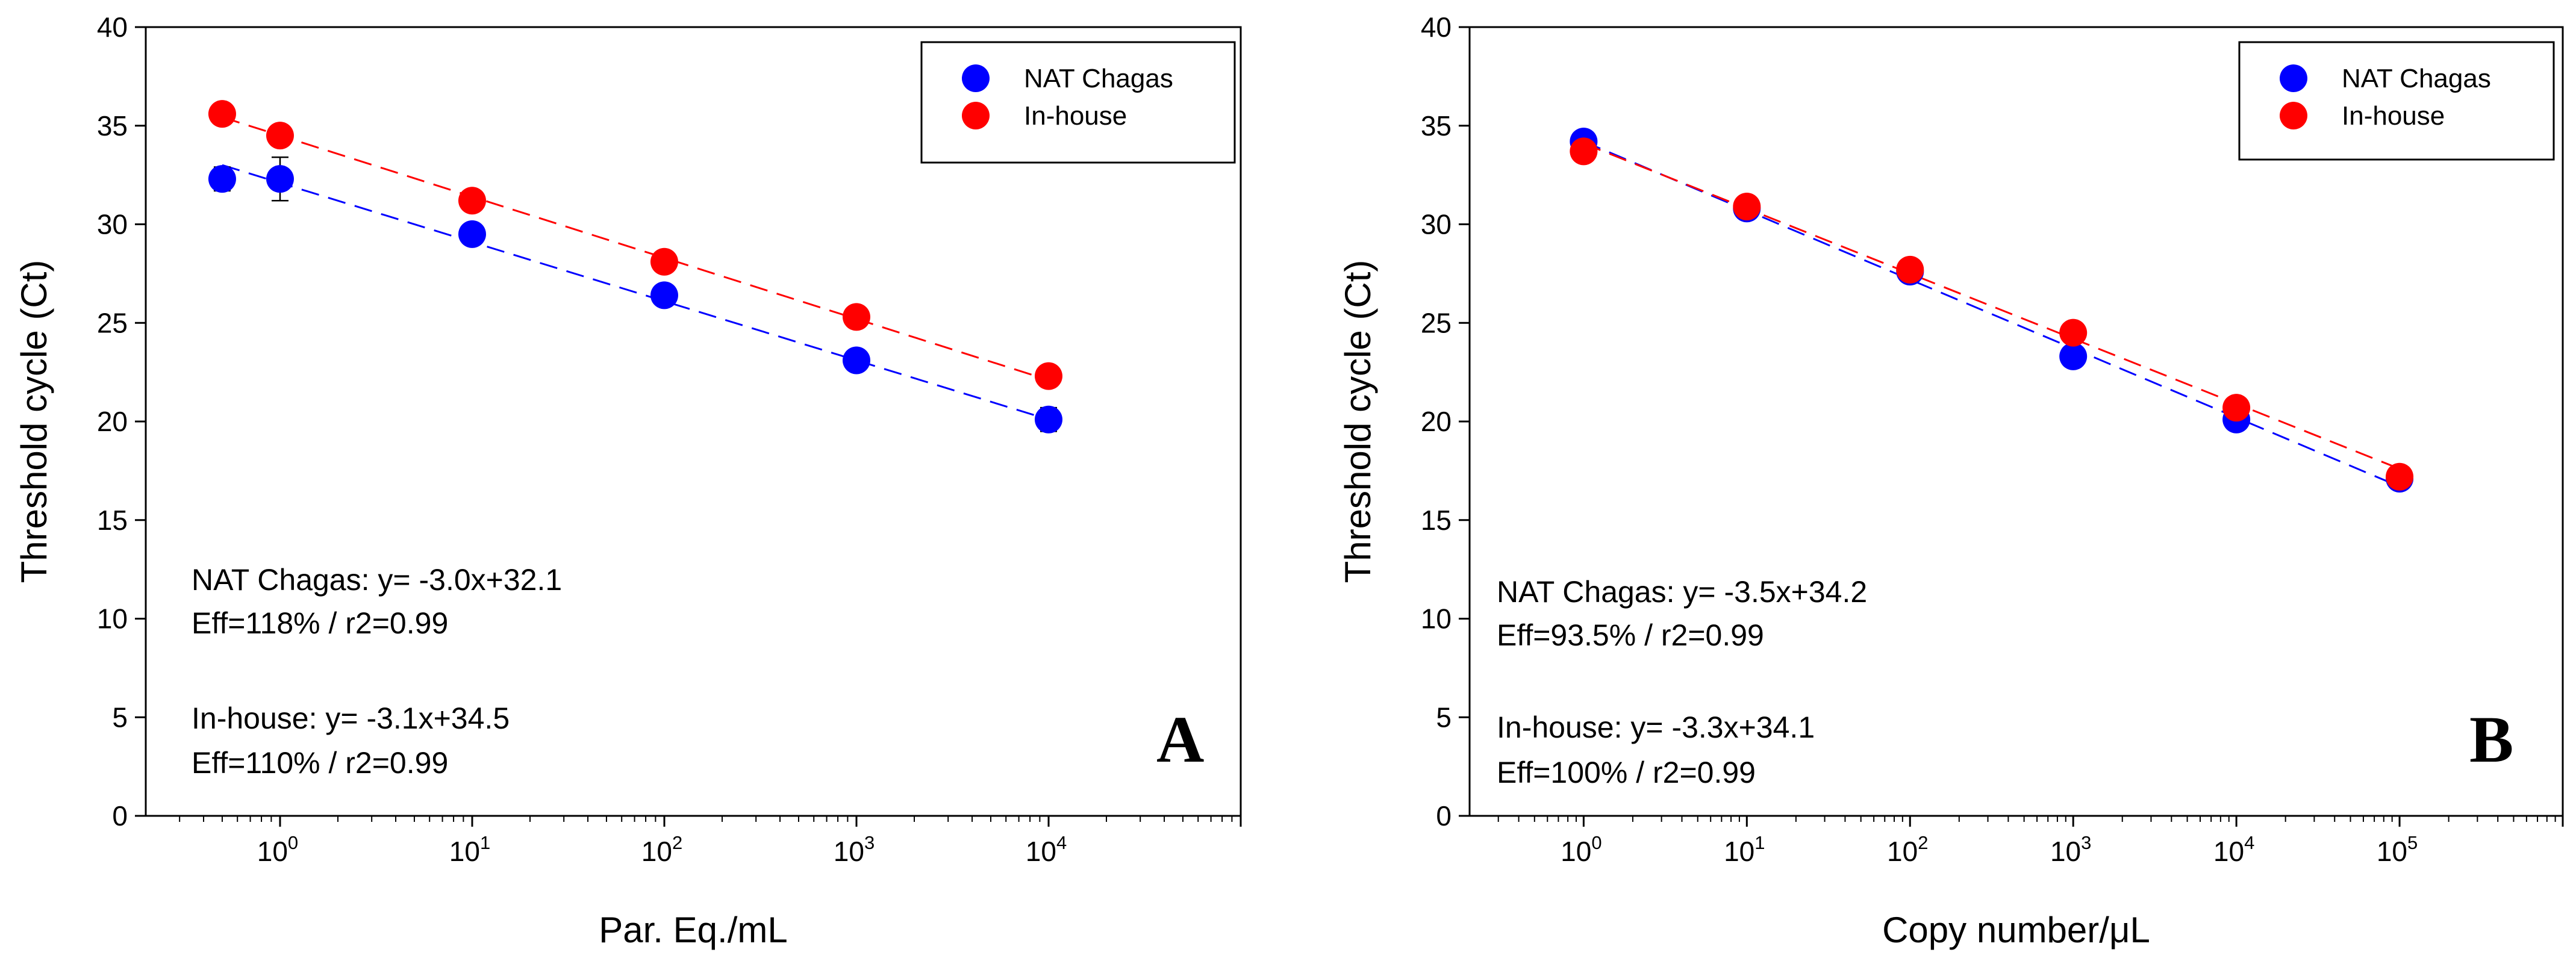 This screenshot has height=970, width=2576. I want to click on efficiency-label: Eff=118% / r2=0.99, so click(320, 623).